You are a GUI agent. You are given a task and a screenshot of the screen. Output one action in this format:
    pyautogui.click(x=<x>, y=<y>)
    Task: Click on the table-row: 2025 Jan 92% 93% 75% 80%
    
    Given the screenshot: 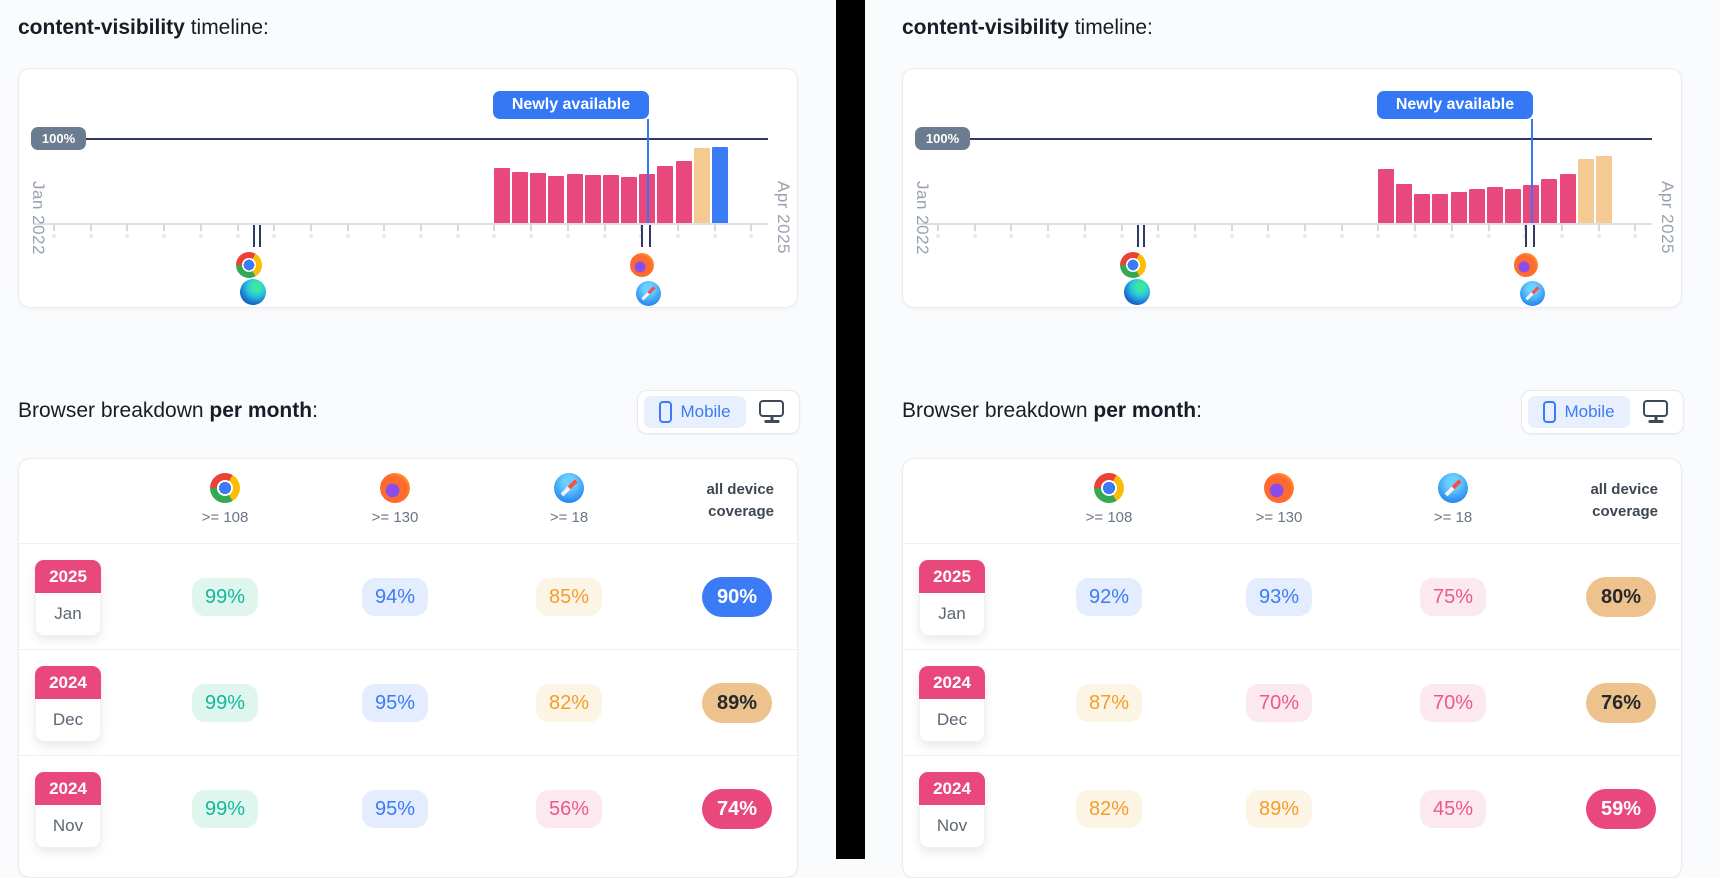 What is the action you would take?
    pyautogui.click(x=1292, y=596)
    